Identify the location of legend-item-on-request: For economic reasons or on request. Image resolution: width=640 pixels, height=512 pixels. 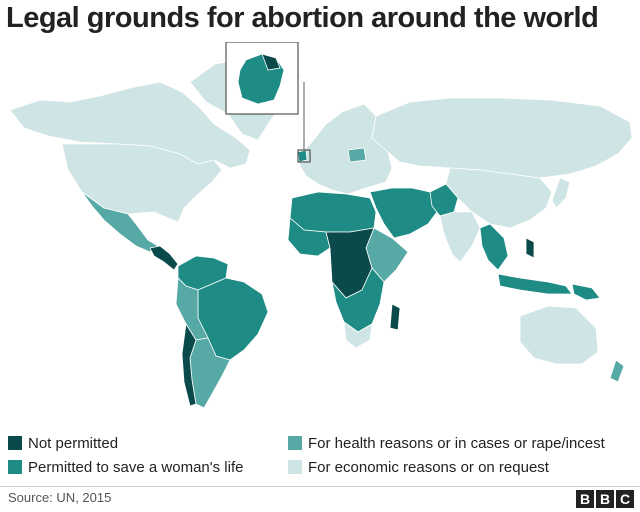
(418, 467).